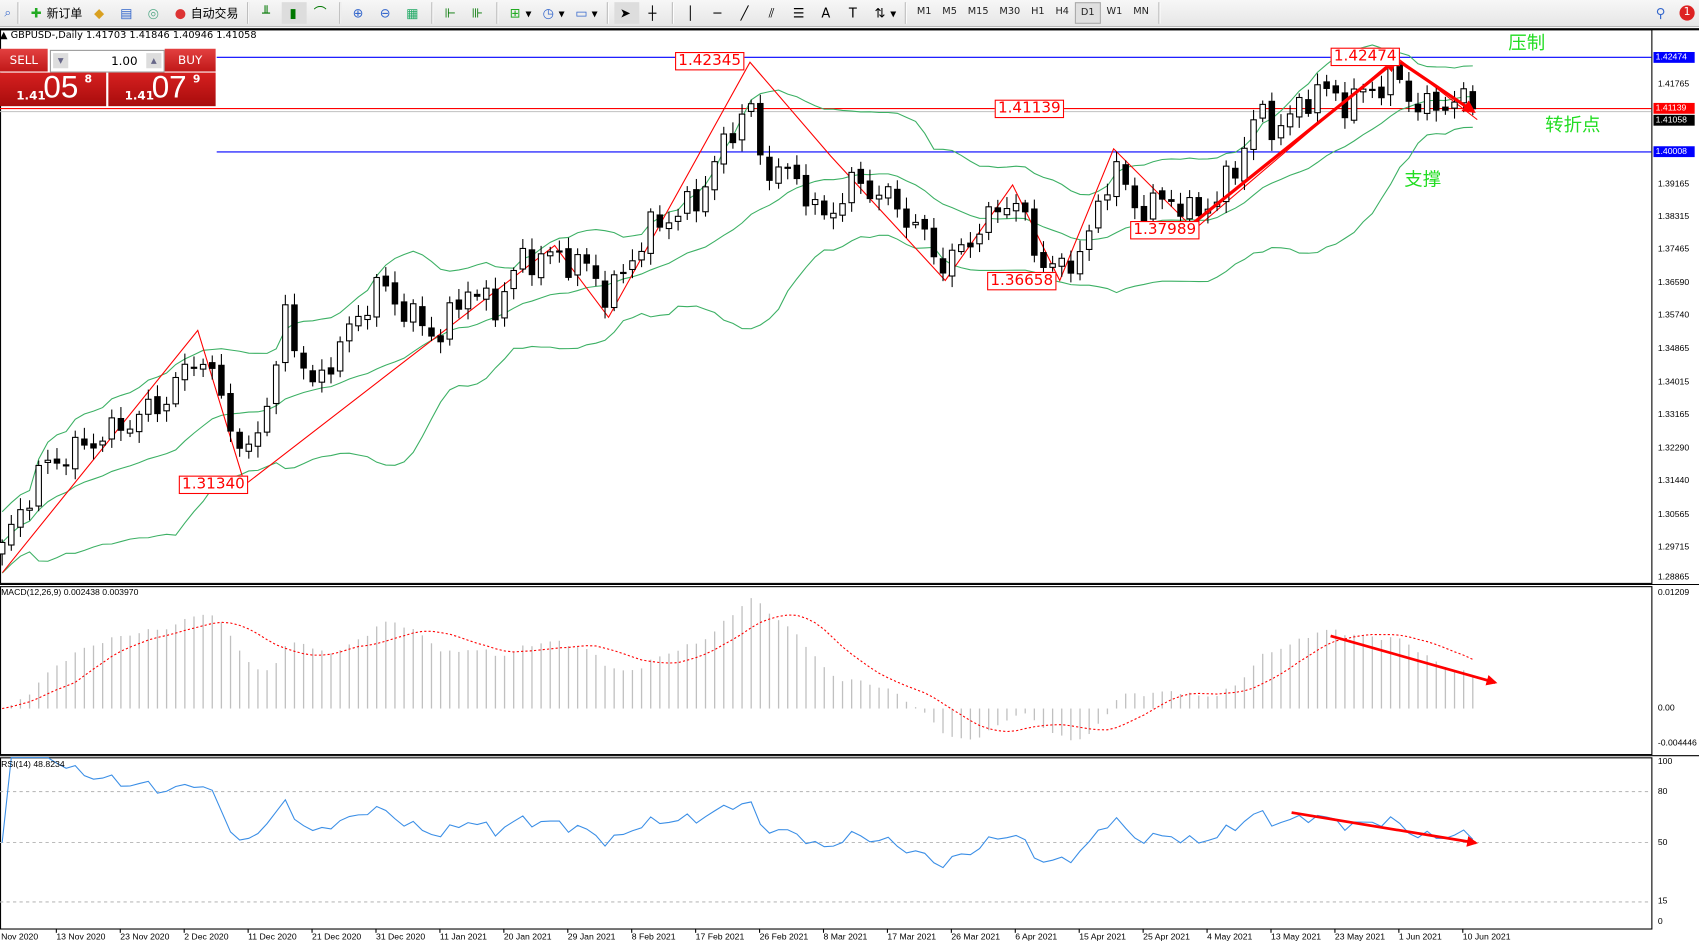 The image size is (1699, 951). I want to click on chart-shift-button: ⊪, so click(478, 13).